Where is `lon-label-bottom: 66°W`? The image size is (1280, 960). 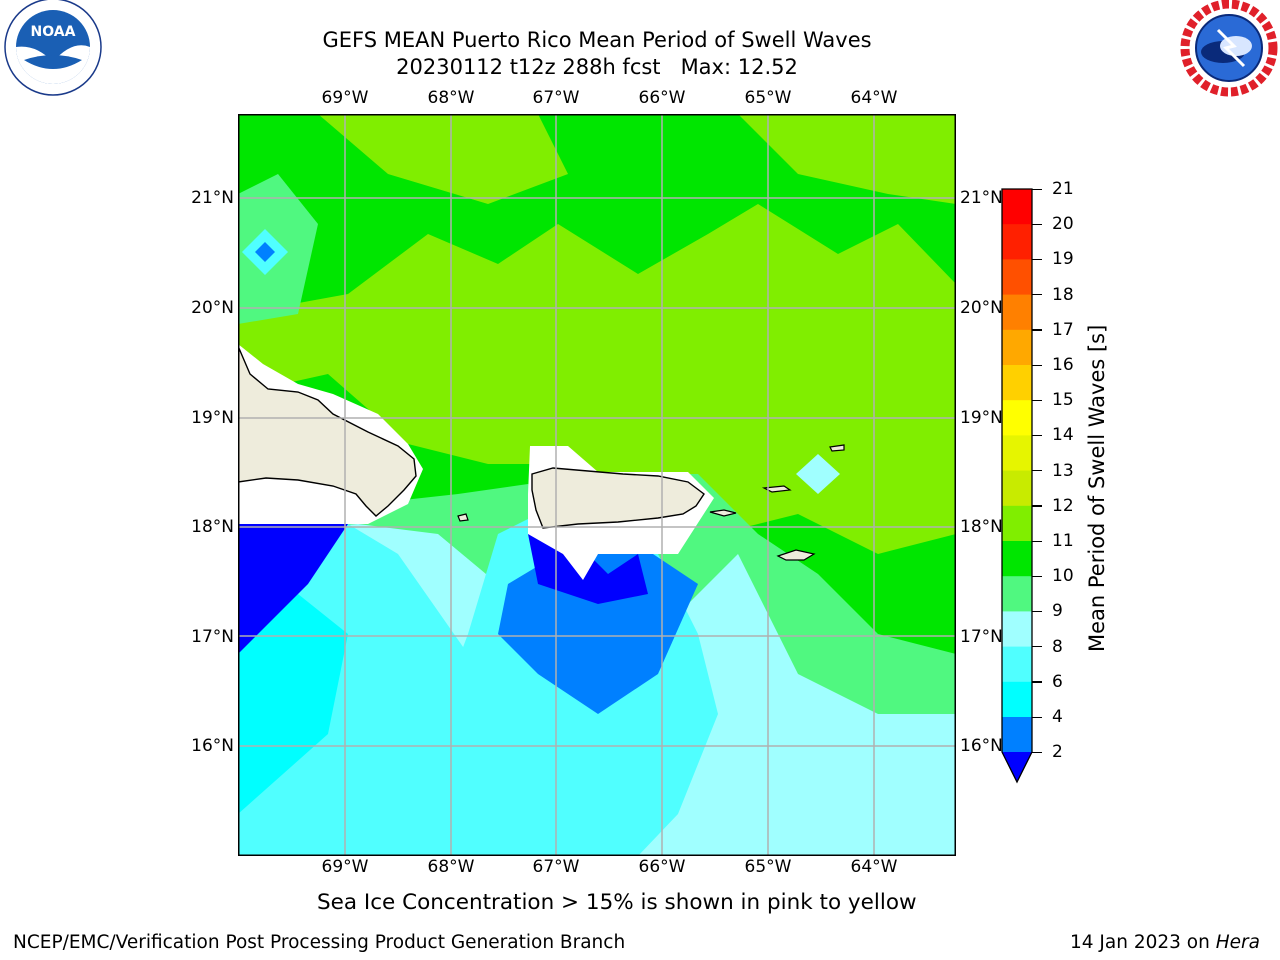
lon-label-bottom: 66°W is located at coordinates (662, 867).